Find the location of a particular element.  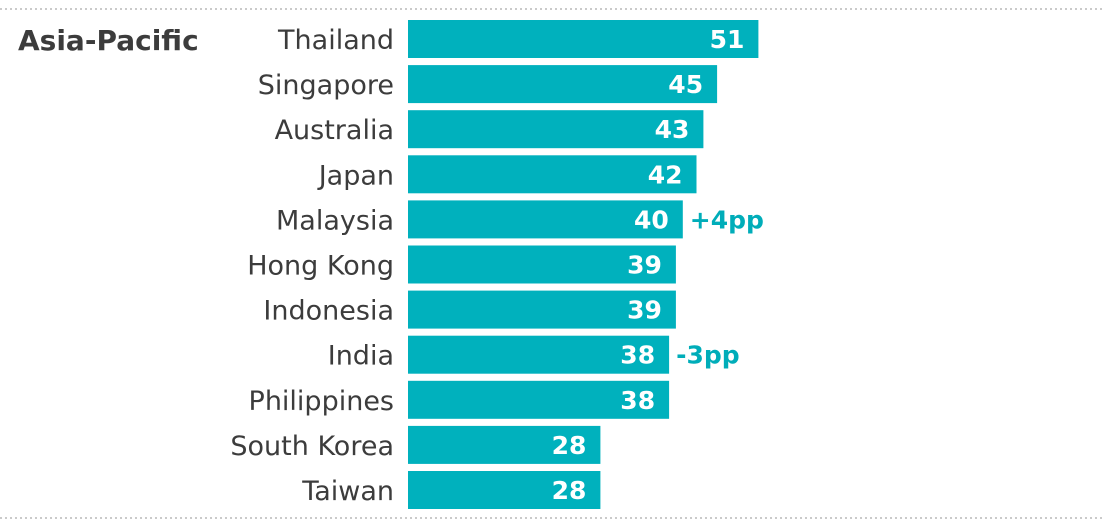

value-label-singapore: 45 is located at coordinates (685, 84).